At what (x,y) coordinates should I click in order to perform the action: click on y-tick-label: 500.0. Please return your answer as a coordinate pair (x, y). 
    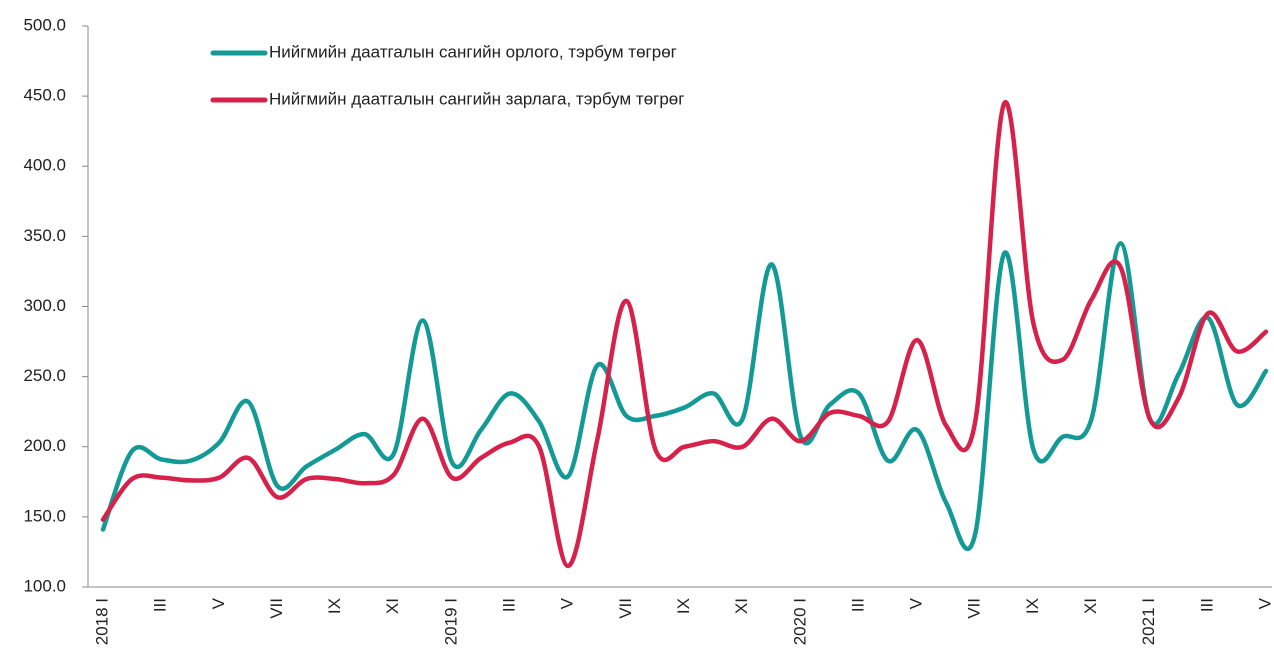
    Looking at the image, I should click on (44, 24).